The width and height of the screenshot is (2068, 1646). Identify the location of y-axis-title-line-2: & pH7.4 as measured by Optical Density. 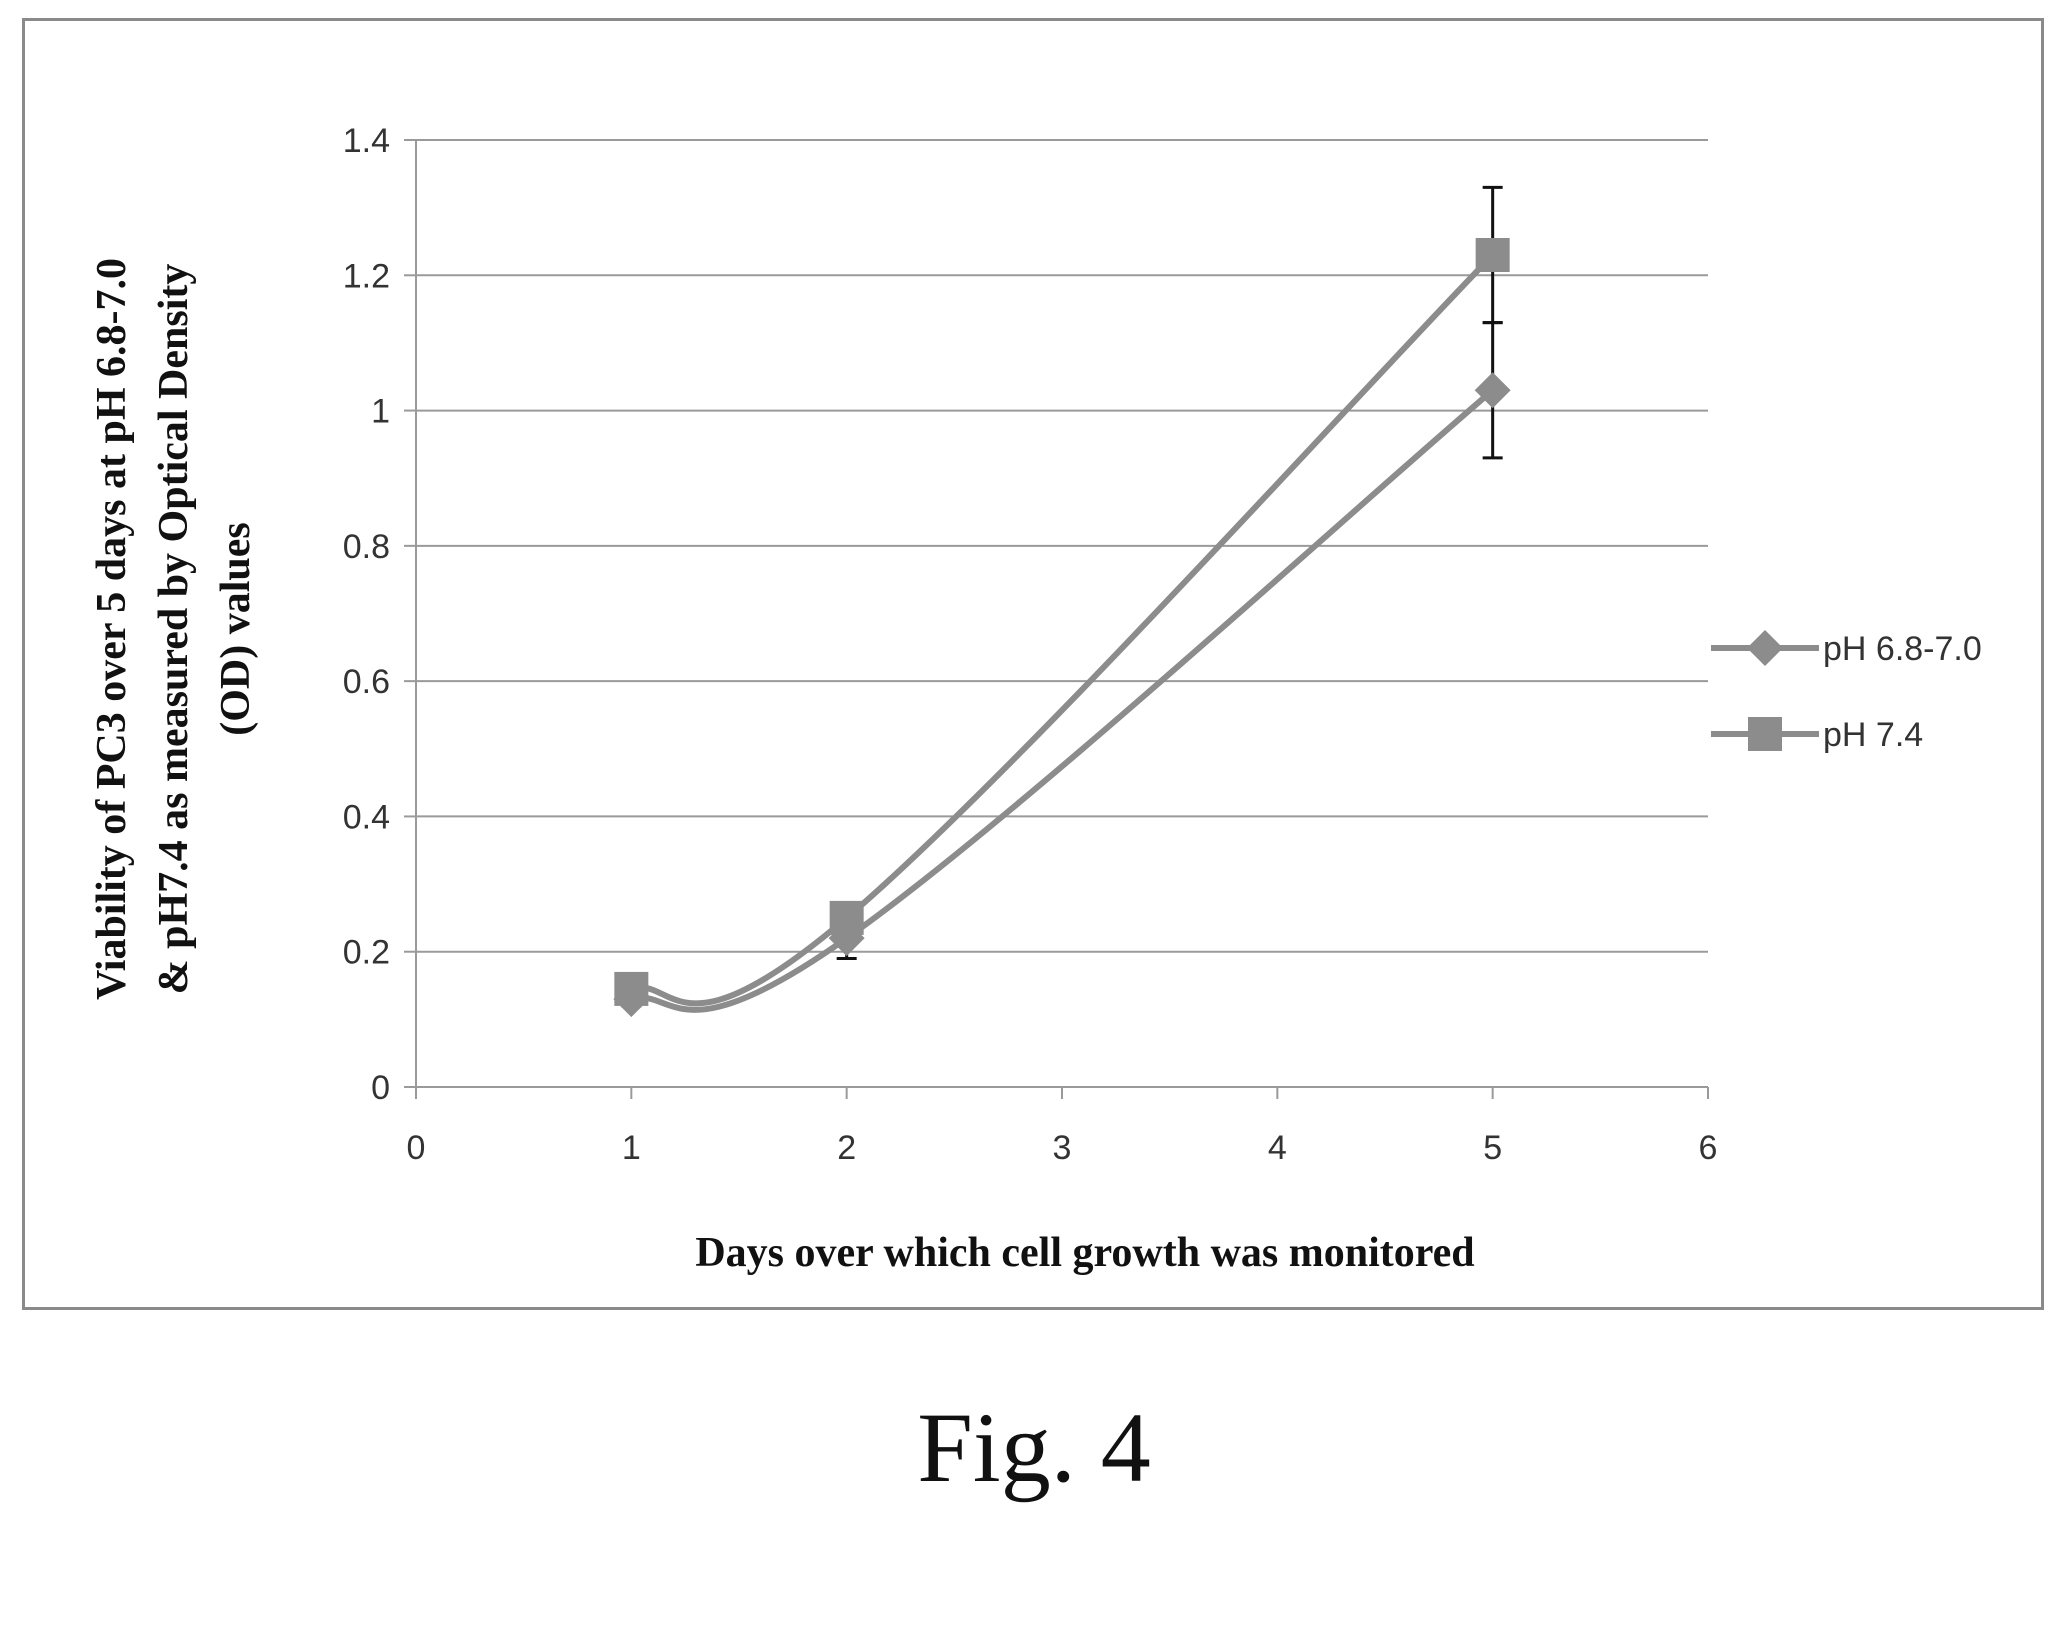
(174, 629).